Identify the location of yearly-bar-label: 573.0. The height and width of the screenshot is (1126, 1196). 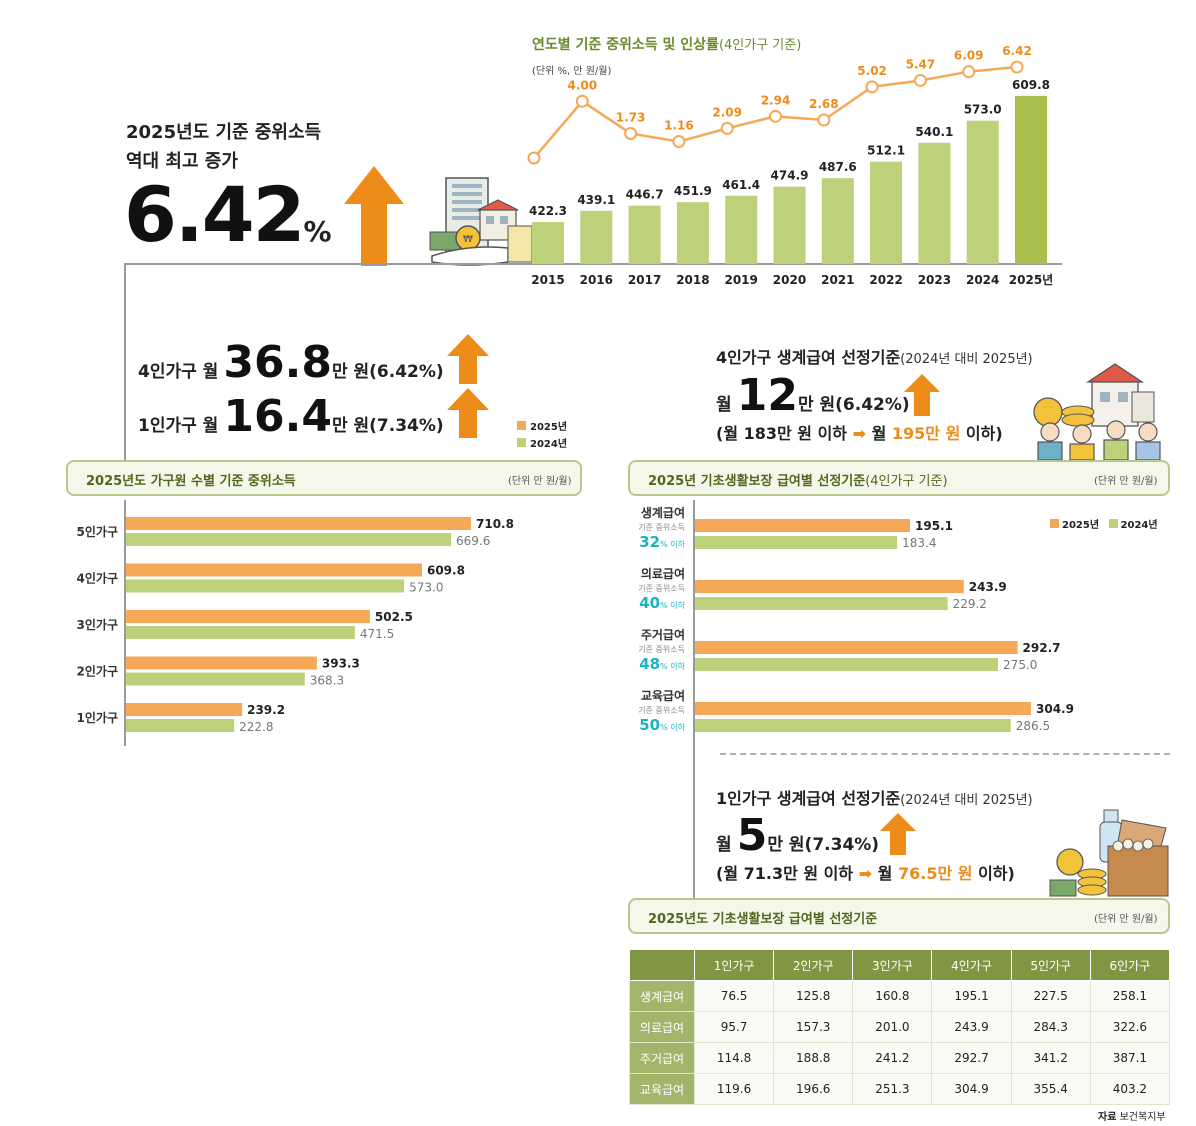
(983, 110).